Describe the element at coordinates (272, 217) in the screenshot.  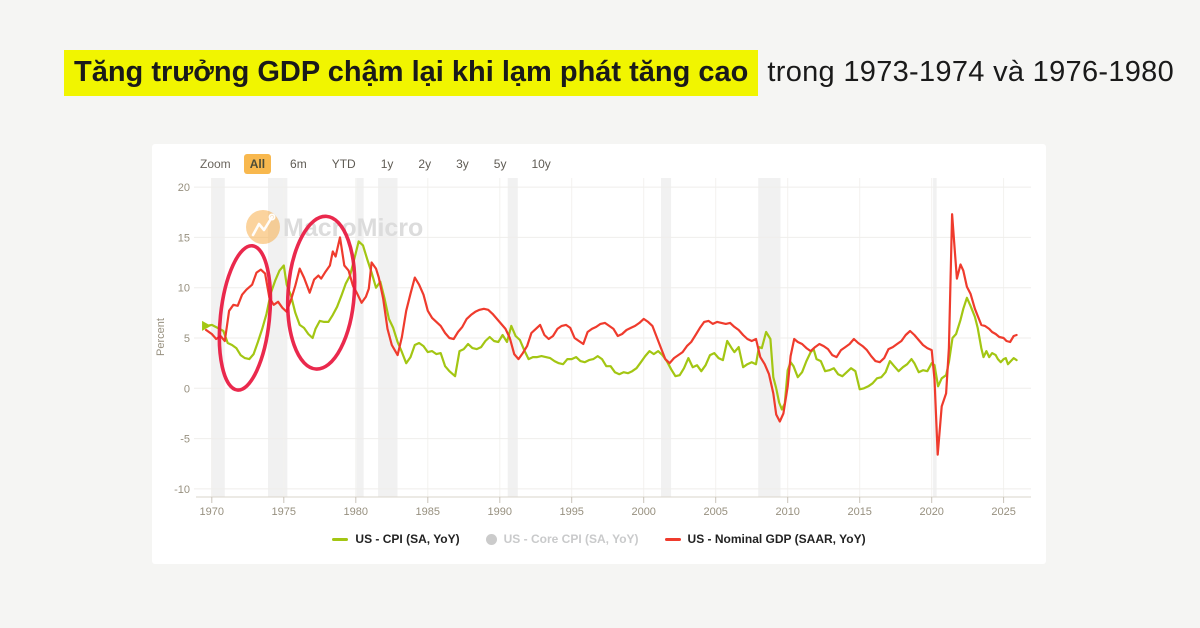
I see `logo-dot-icon` at that location.